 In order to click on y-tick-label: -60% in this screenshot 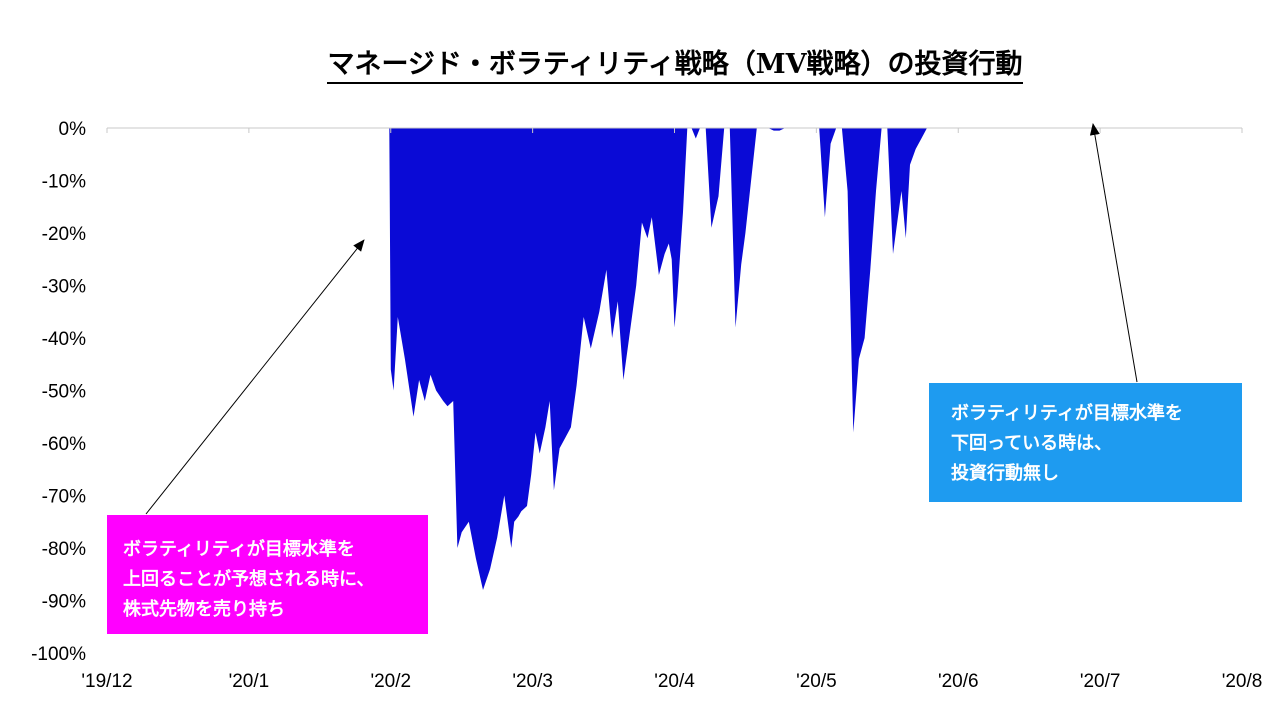, I will do `click(64, 444)`.